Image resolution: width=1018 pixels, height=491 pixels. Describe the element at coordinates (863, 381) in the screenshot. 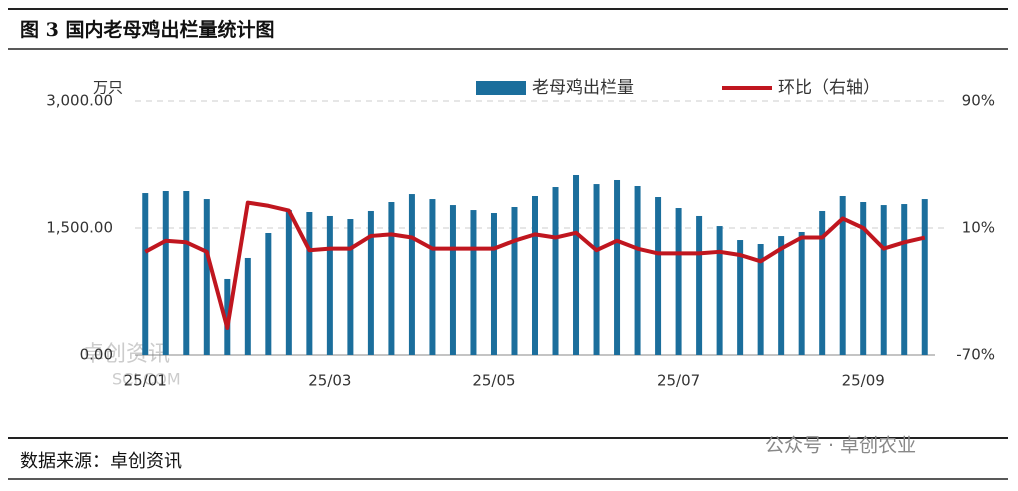

I see `x-tick-label: 25/09` at that location.